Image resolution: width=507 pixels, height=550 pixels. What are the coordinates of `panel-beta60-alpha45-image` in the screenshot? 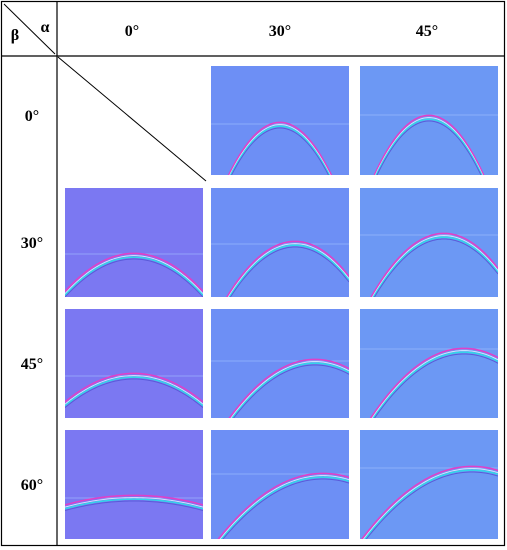 It's located at (429, 484).